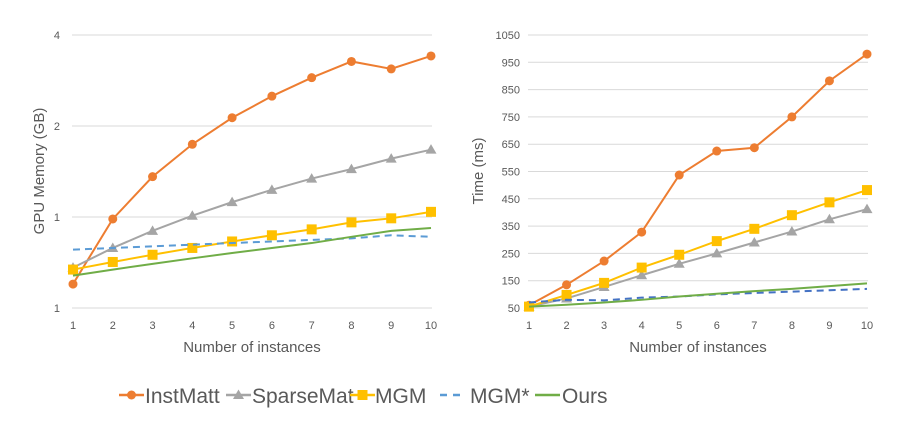 Image resolution: width=897 pixels, height=423 pixels. Describe the element at coordinates (508, 36) in the screenshot. I see `y-tick-label: 1050` at that location.